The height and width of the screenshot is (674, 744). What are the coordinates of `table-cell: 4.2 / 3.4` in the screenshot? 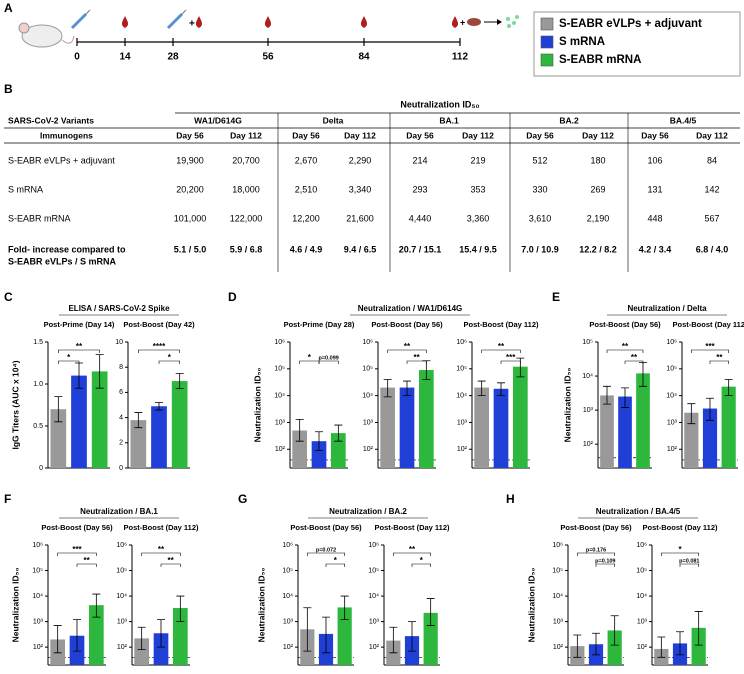 It's located at (655, 249).